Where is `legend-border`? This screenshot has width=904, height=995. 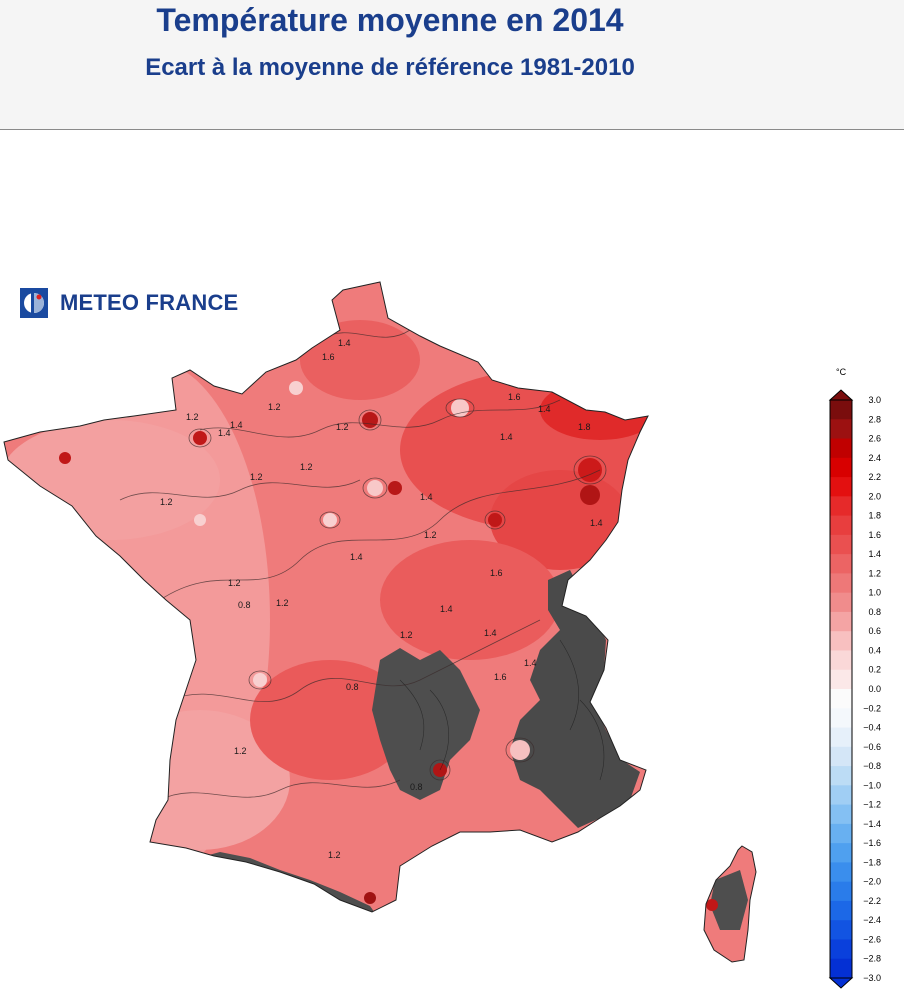
legend-border is located at coordinates (841, 689).